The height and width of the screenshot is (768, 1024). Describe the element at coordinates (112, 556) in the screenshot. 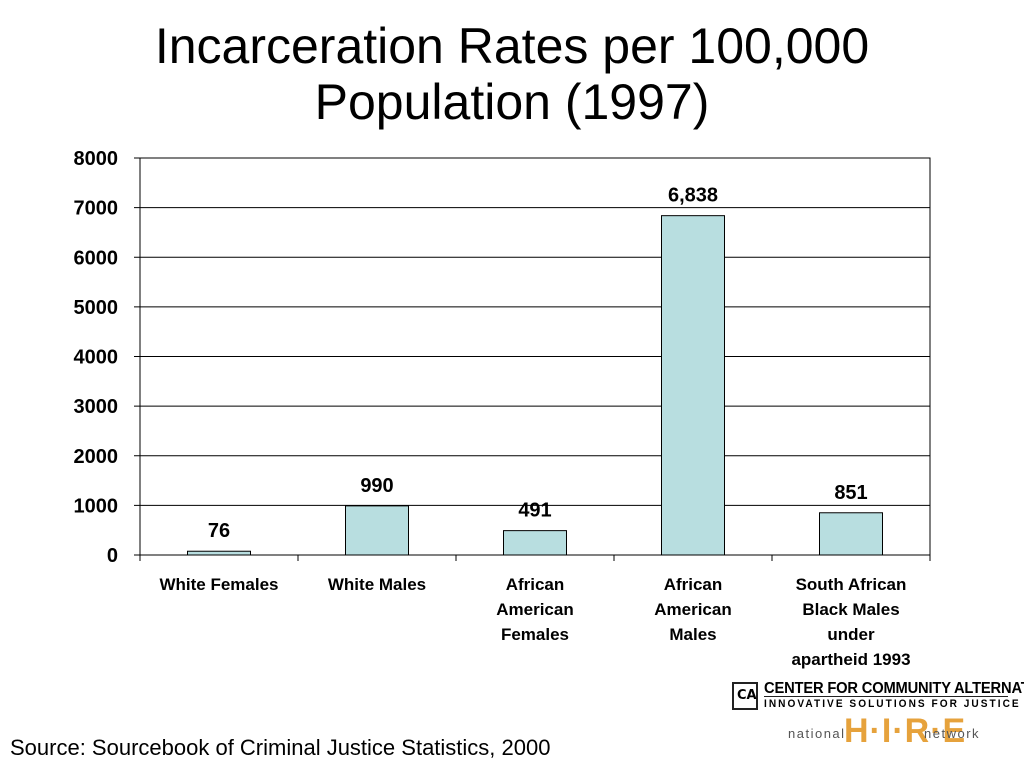

I see `y-tick-label: 0` at that location.